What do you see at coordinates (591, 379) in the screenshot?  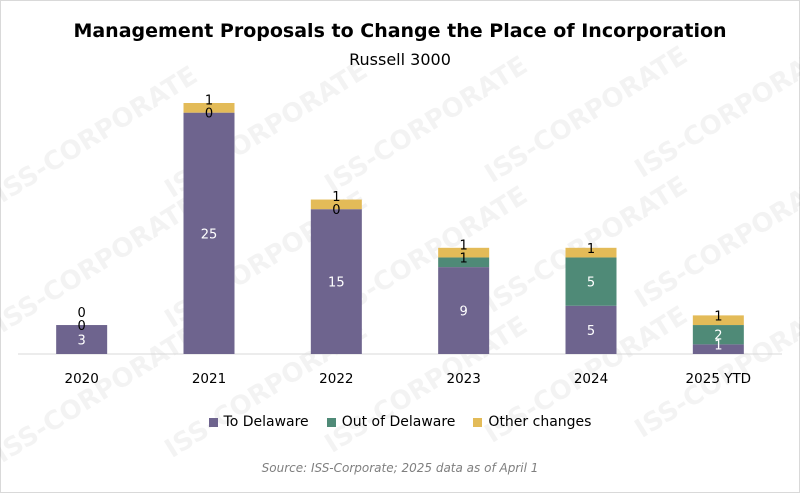 I see `x-tick-label: 2024` at bounding box center [591, 379].